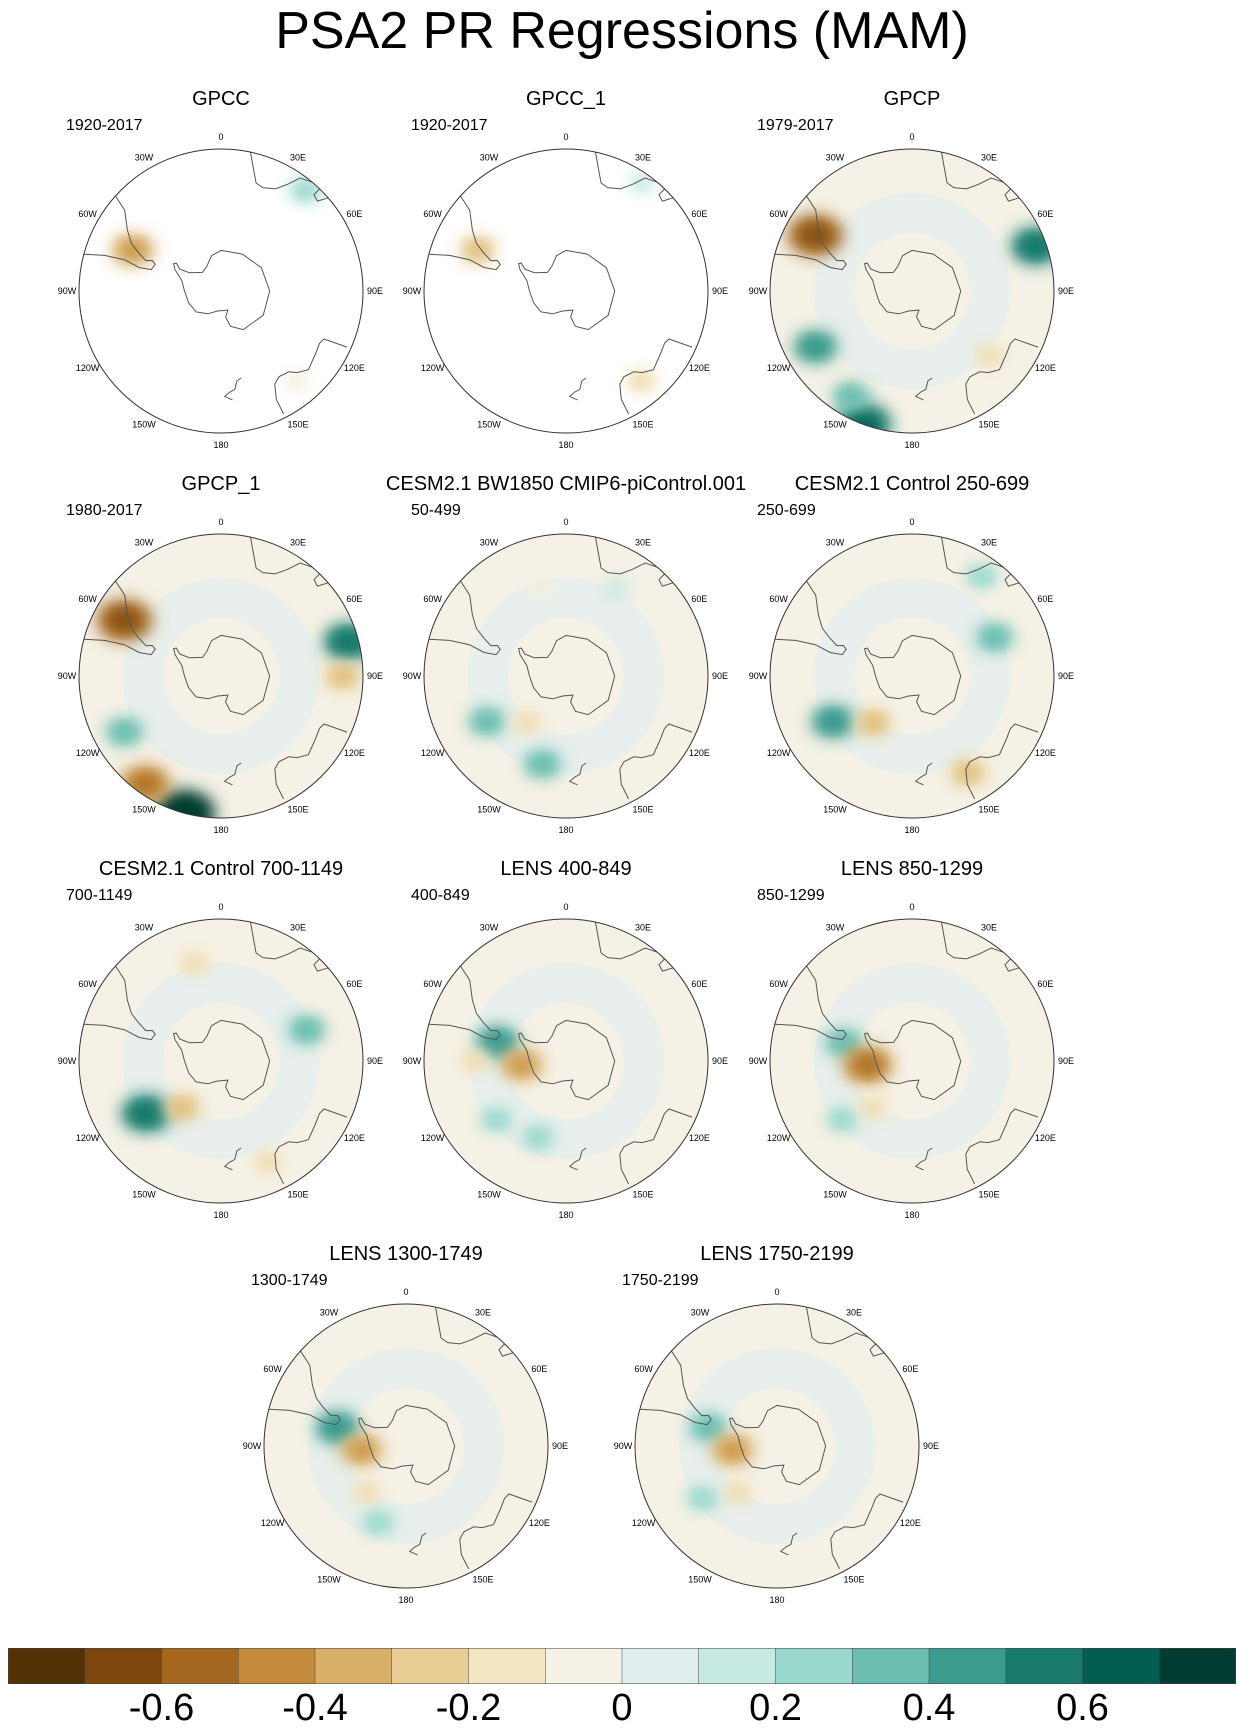 The height and width of the screenshot is (1729, 1244). I want to click on colorbar, so click(622, 1666).